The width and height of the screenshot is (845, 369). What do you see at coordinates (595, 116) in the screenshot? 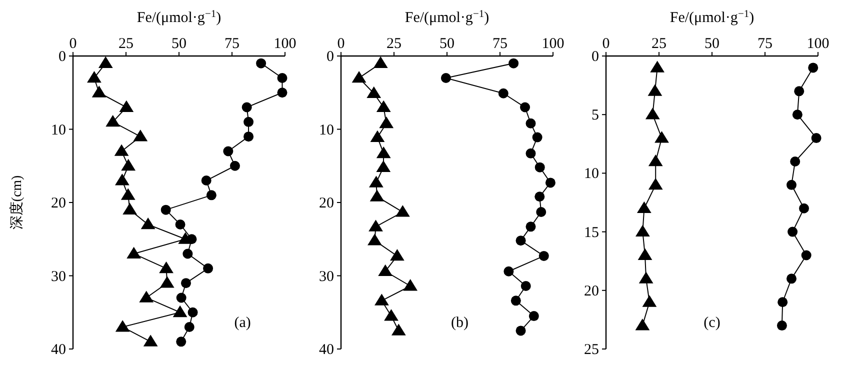
I see `y-tick-label: 5` at bounding box center [595, 116].